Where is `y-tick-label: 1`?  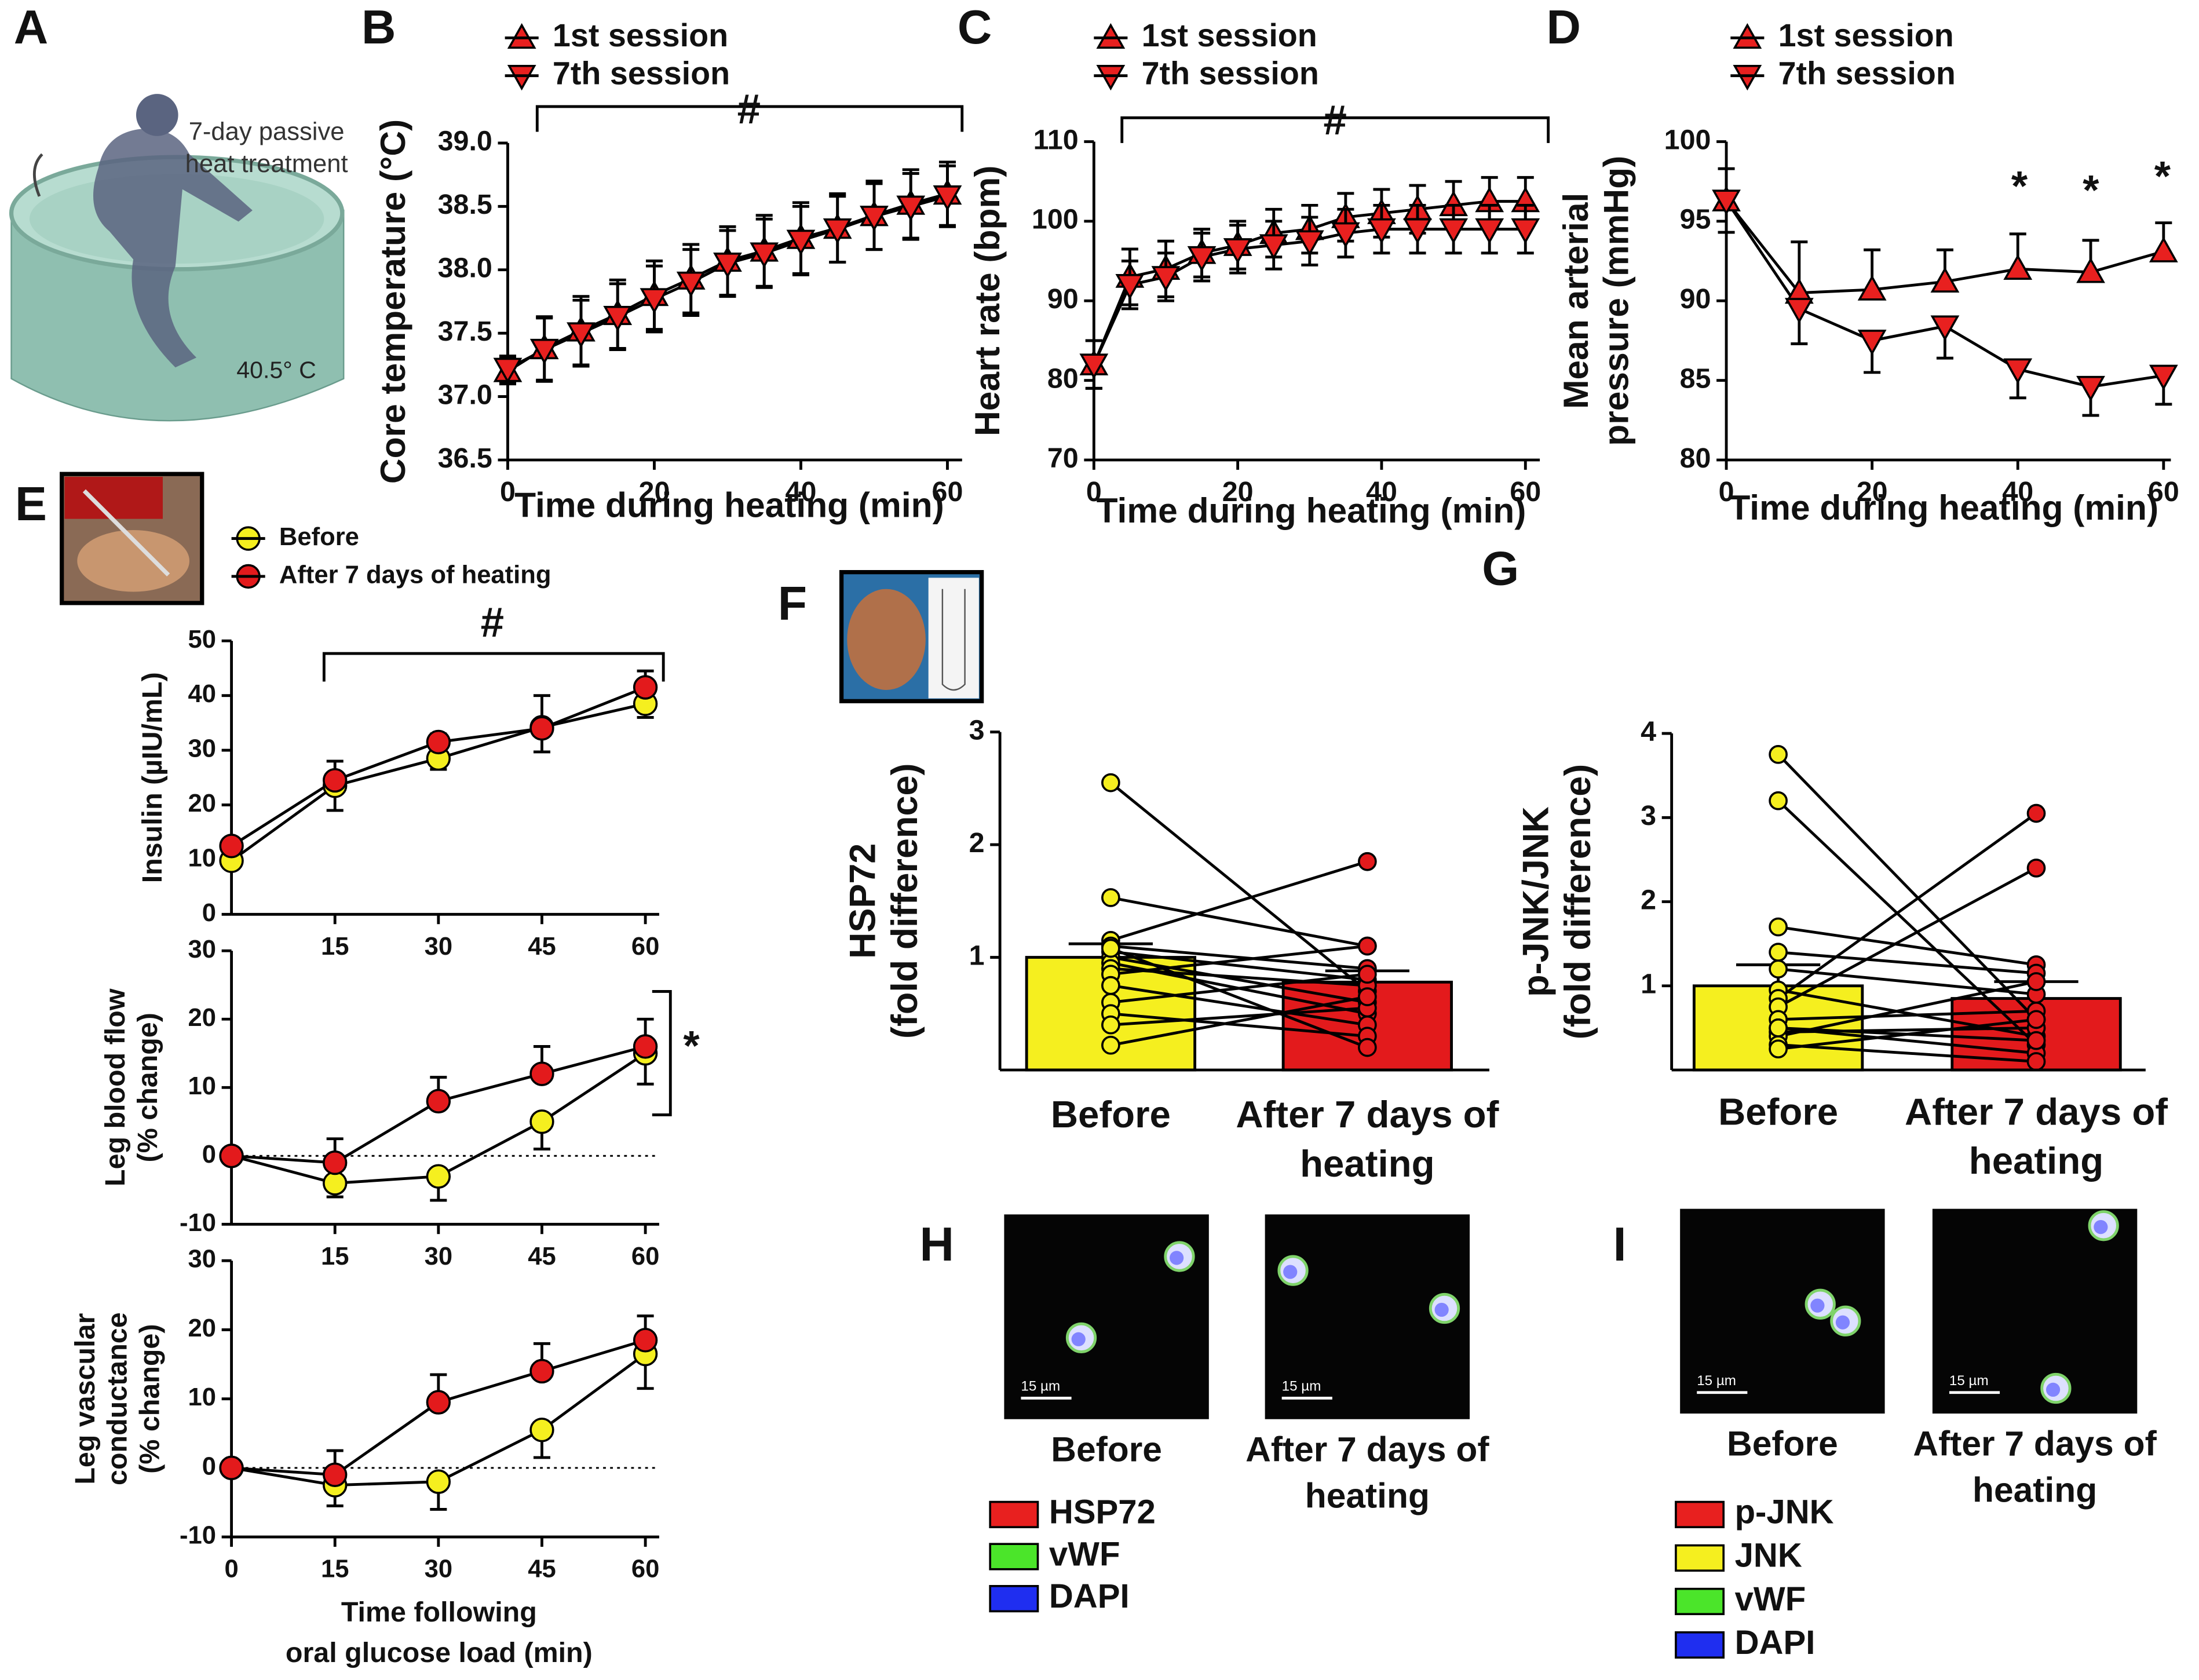 y-tick-label: 1 is located at coordinates (1648, 985).